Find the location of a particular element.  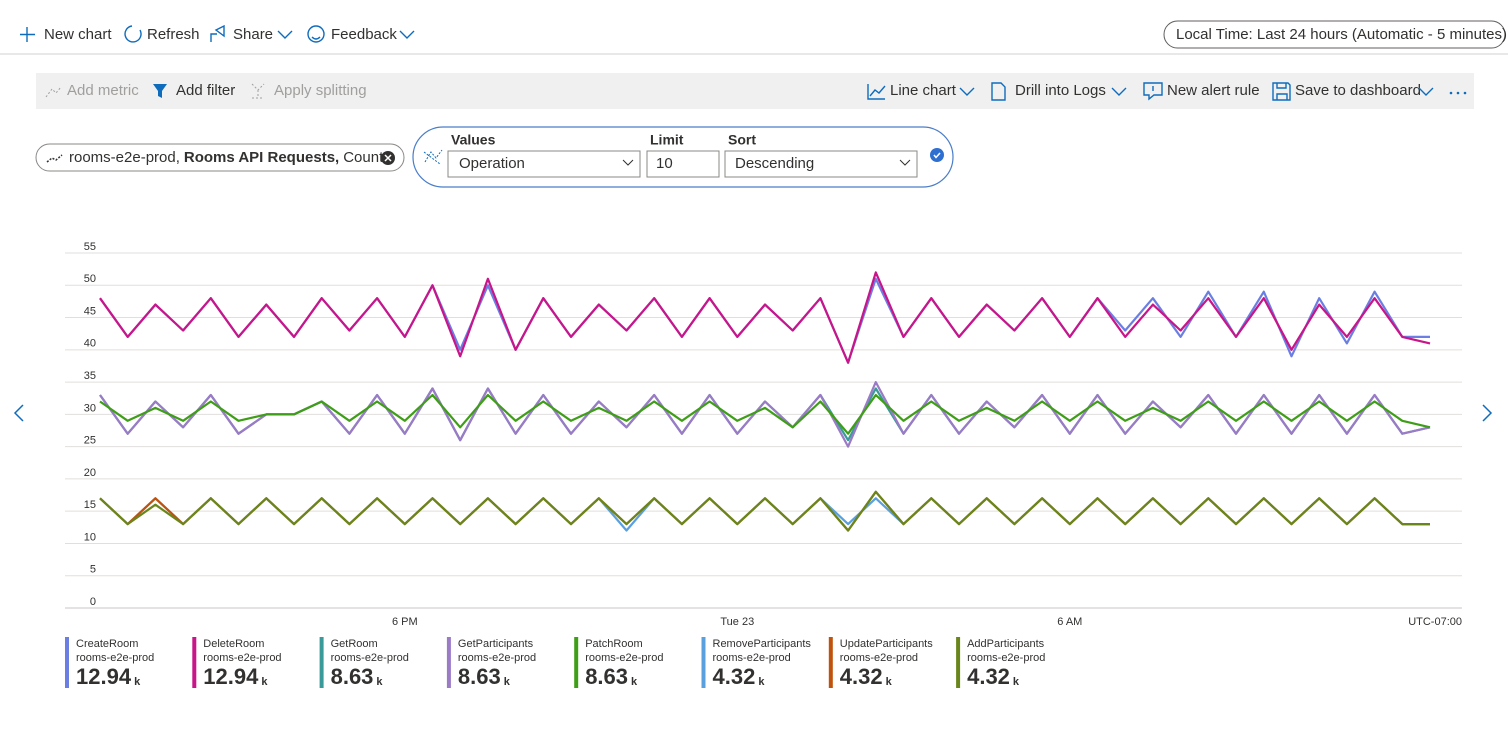

command-bar-bg is located at coordinates (755, 91).